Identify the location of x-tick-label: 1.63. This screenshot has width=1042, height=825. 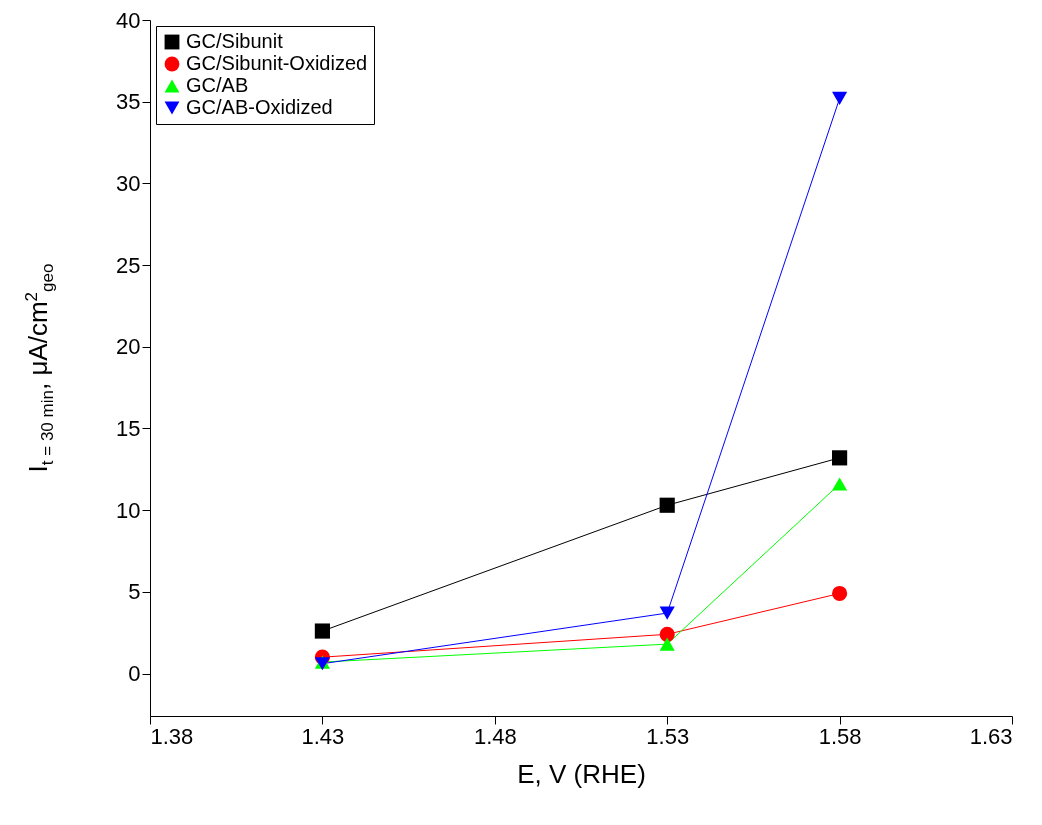
(991, 736).